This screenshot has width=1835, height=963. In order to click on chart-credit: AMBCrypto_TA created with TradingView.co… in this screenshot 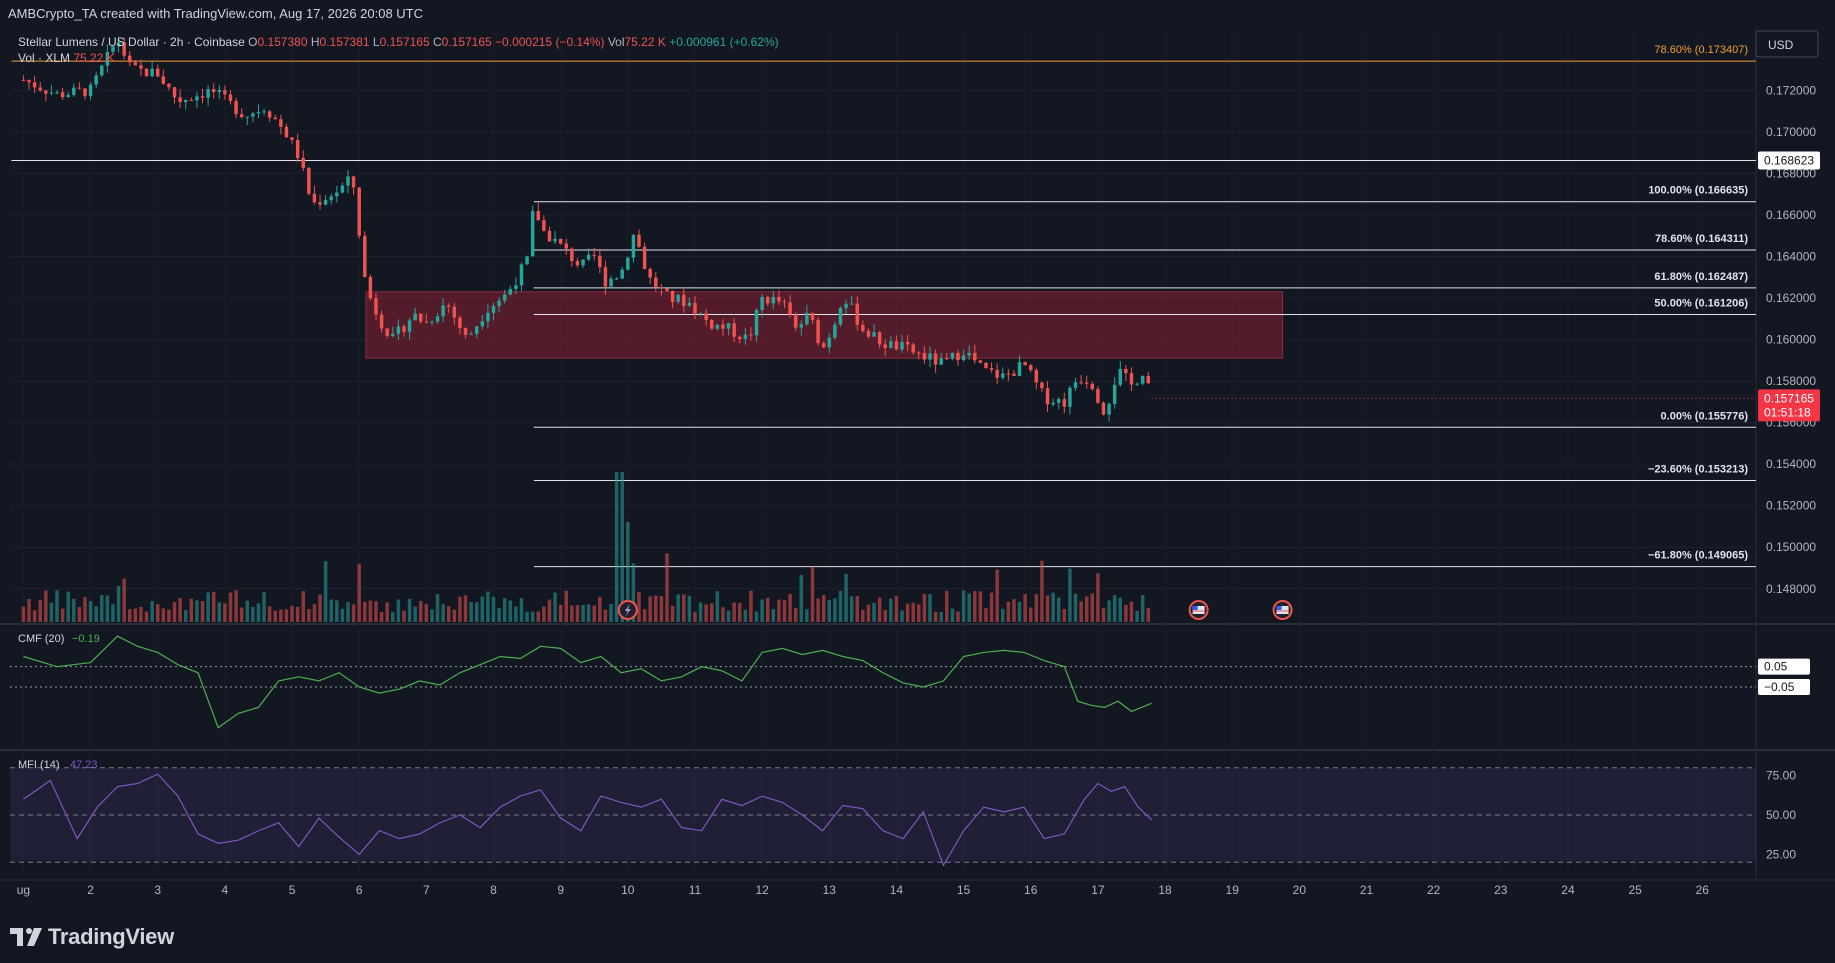, I will do `click(216, 13)`.